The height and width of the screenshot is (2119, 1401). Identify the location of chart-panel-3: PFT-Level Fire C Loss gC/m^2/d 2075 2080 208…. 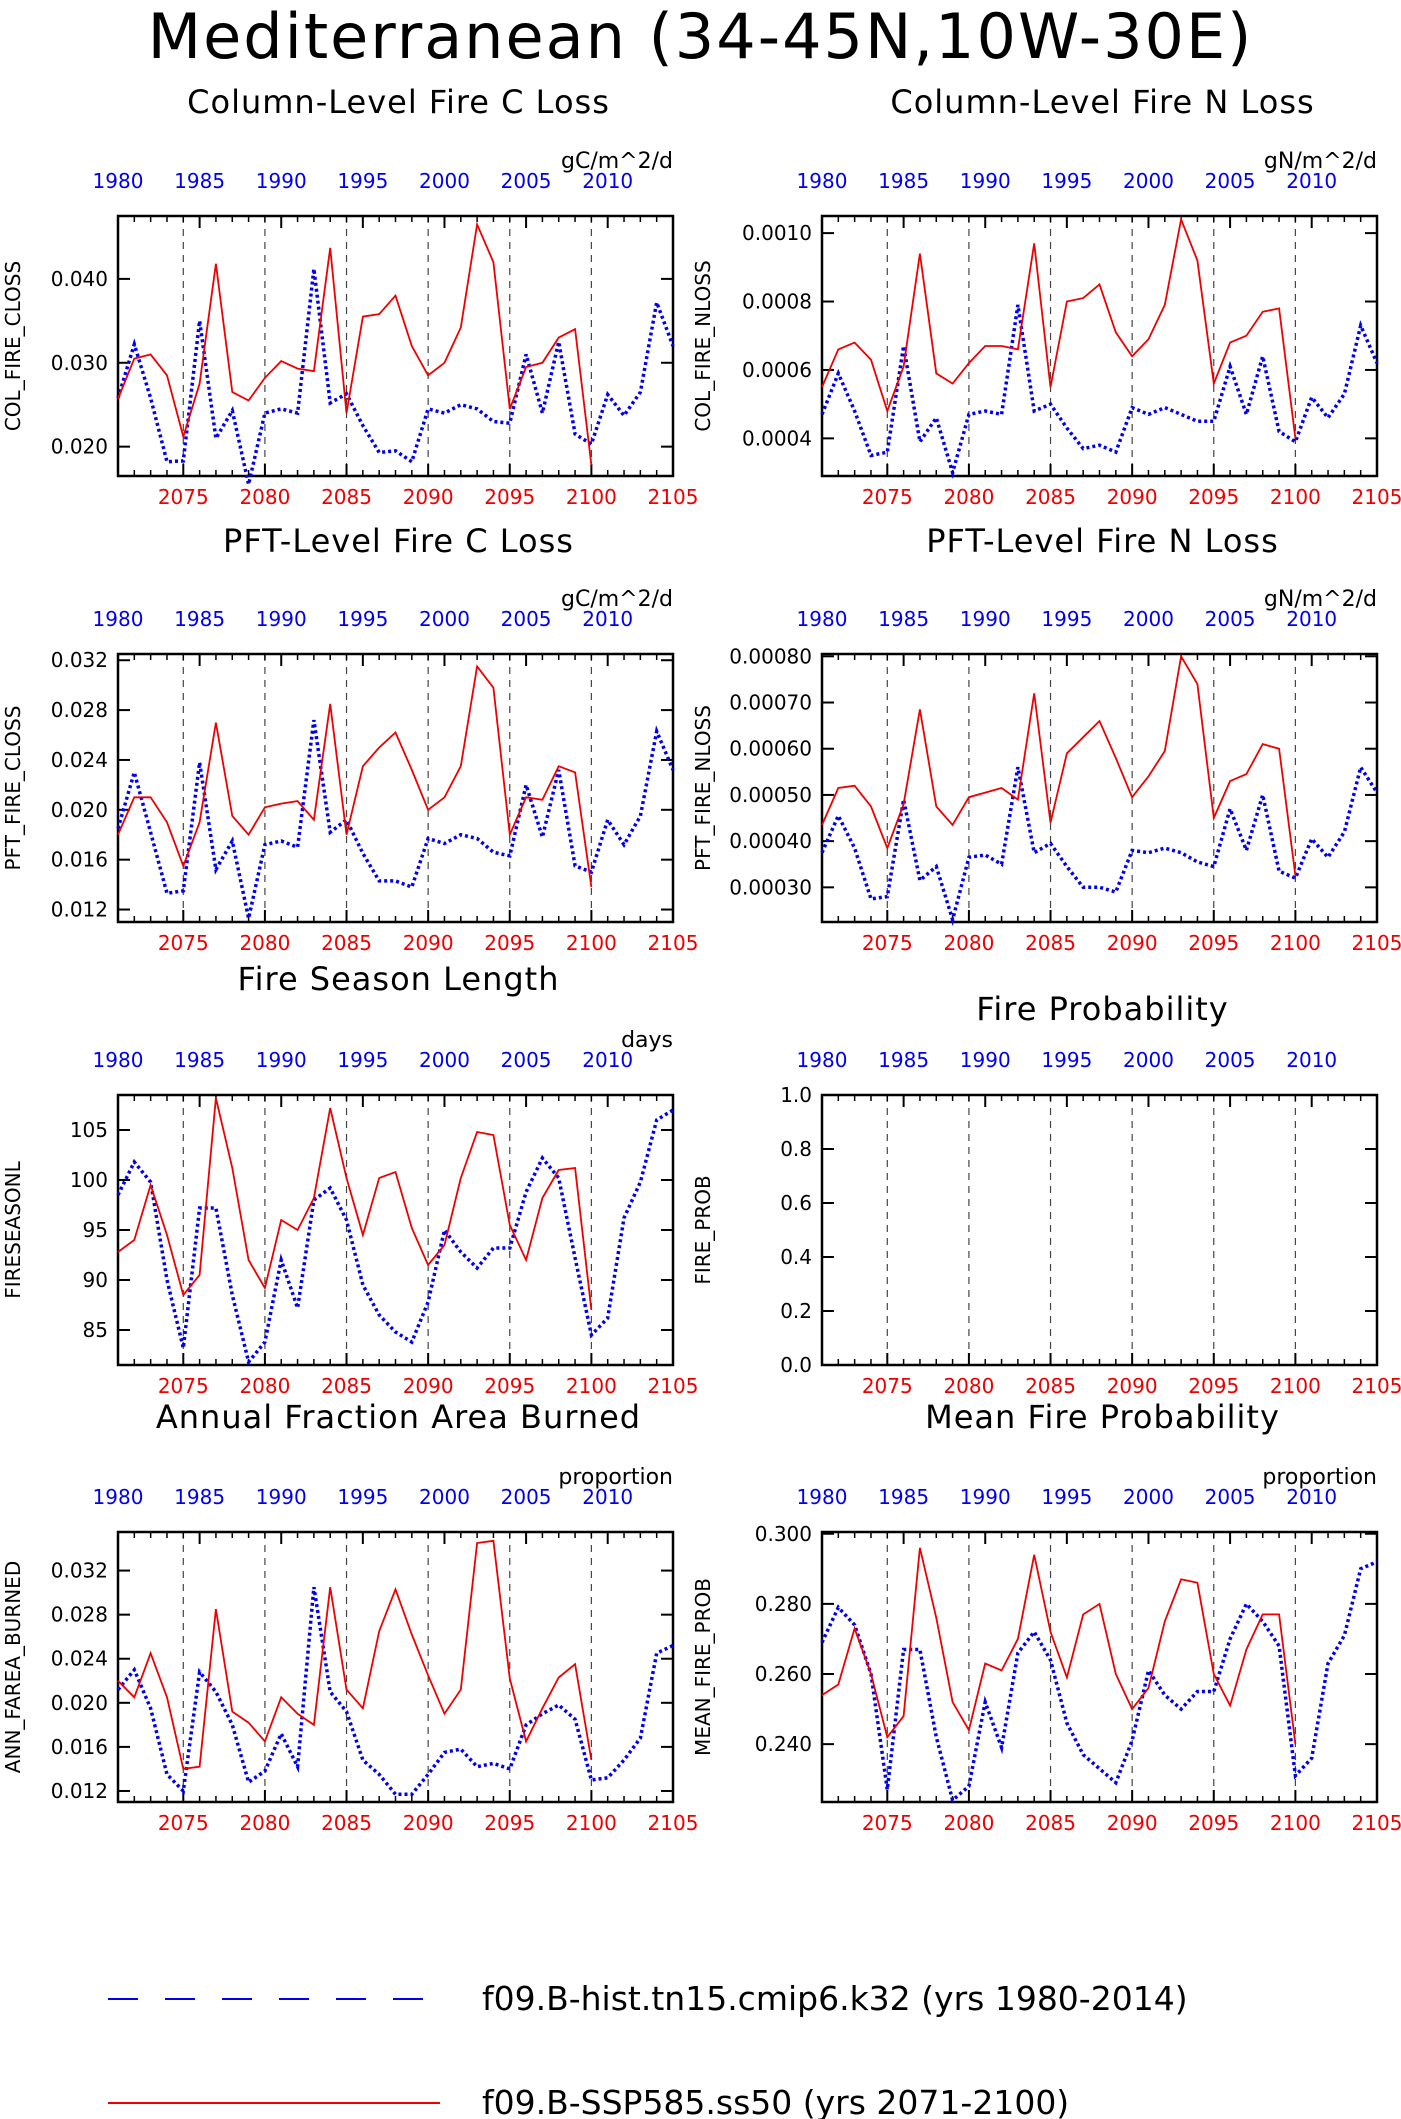
(349, 738).